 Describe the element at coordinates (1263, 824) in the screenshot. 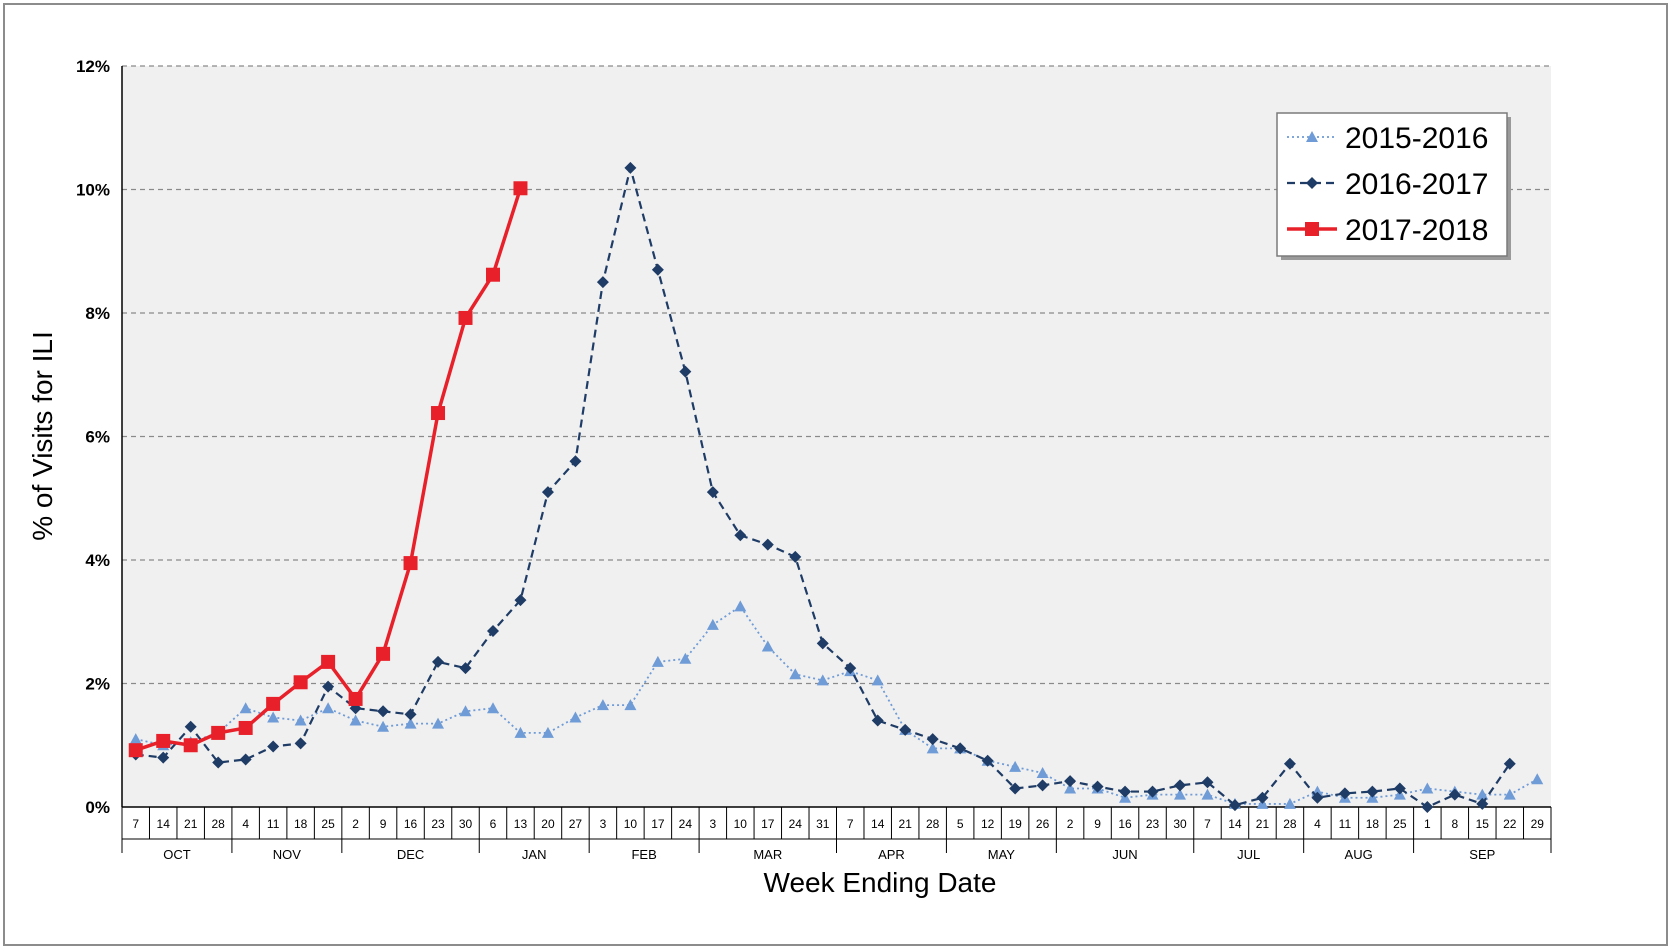

I see `x-tick-label: 21` at that location.